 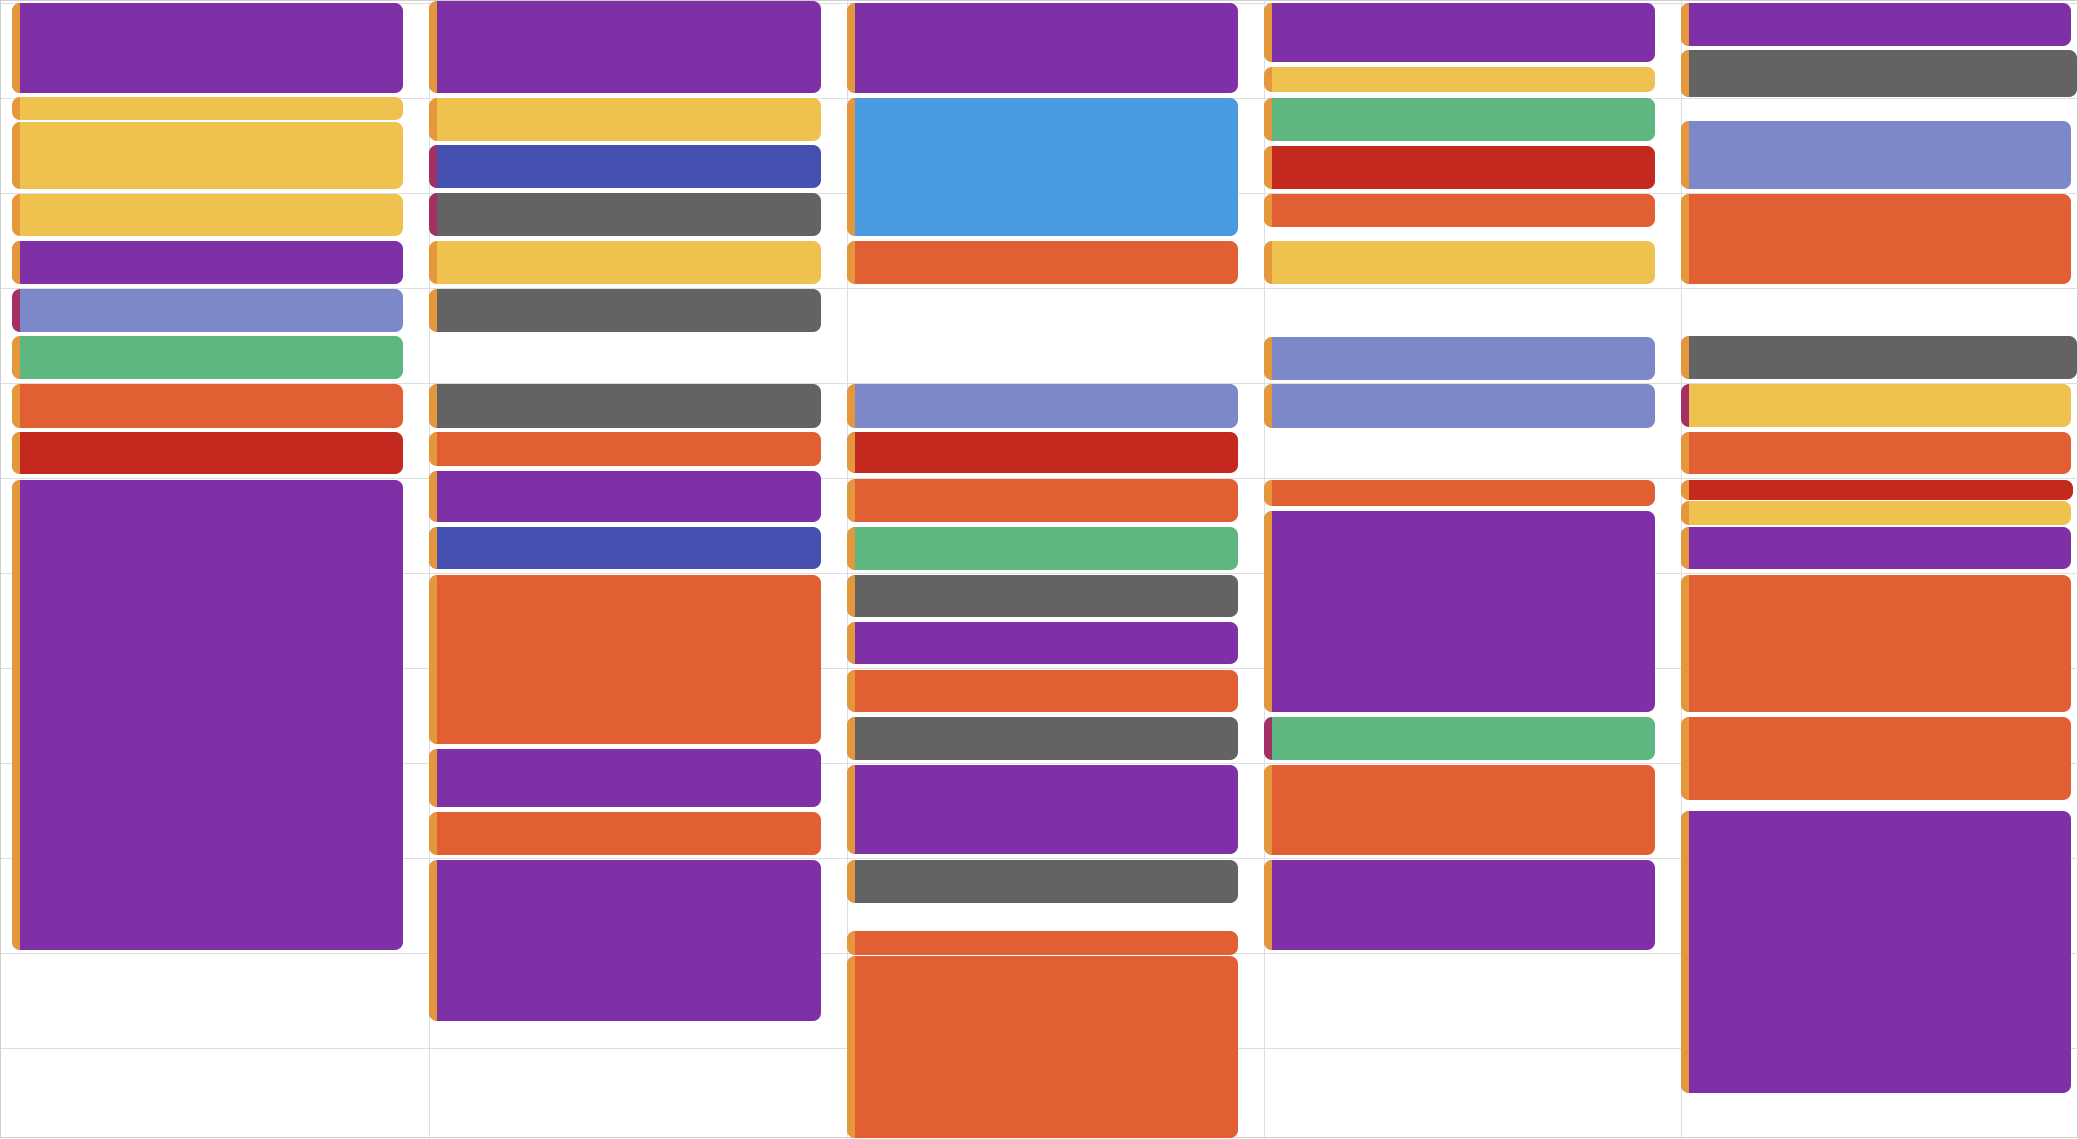 I want to click on day-column-divider, so click(x=1681, y=570).